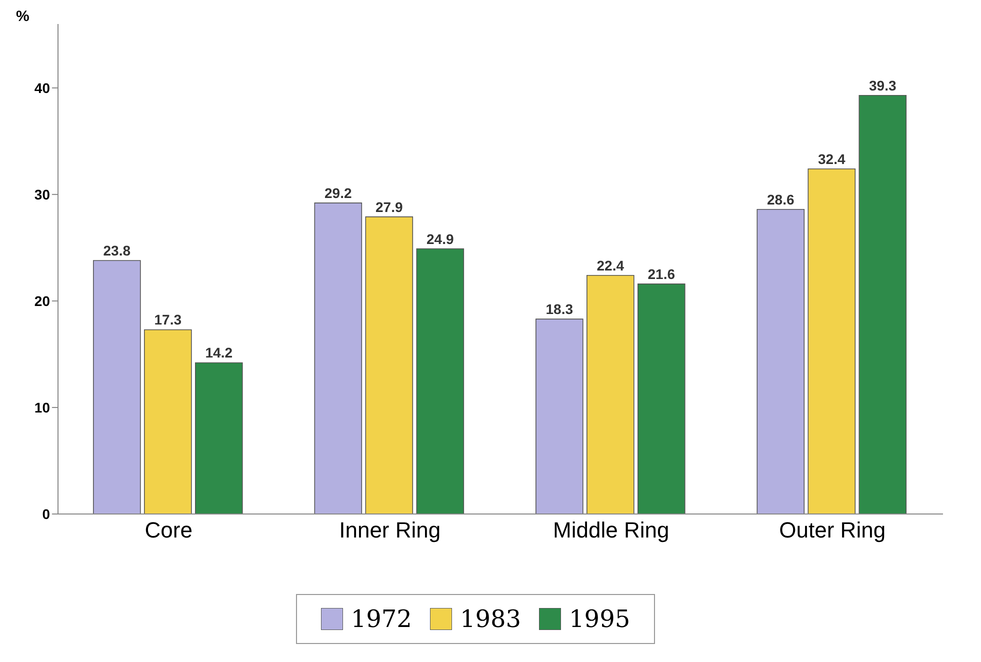  Describe the element at coordinates (42, 407) in the screenshot. I see `y-tick-label: 10` at that location.